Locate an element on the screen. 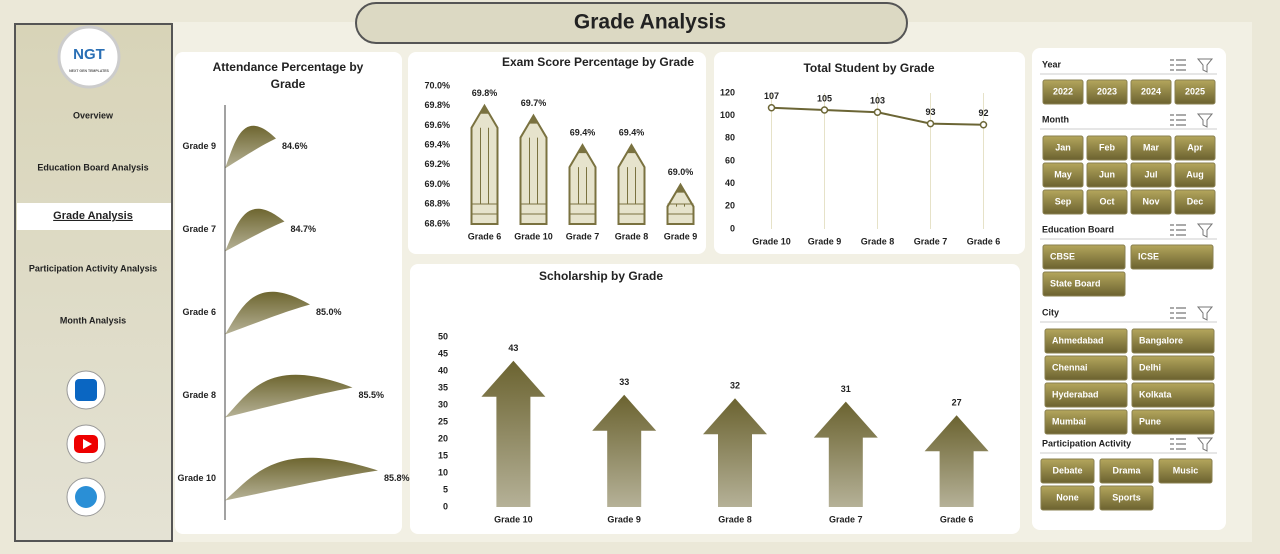 The image size is (1280, 554). nav-item: Grade Analysis is located at coordinates (93, 216).